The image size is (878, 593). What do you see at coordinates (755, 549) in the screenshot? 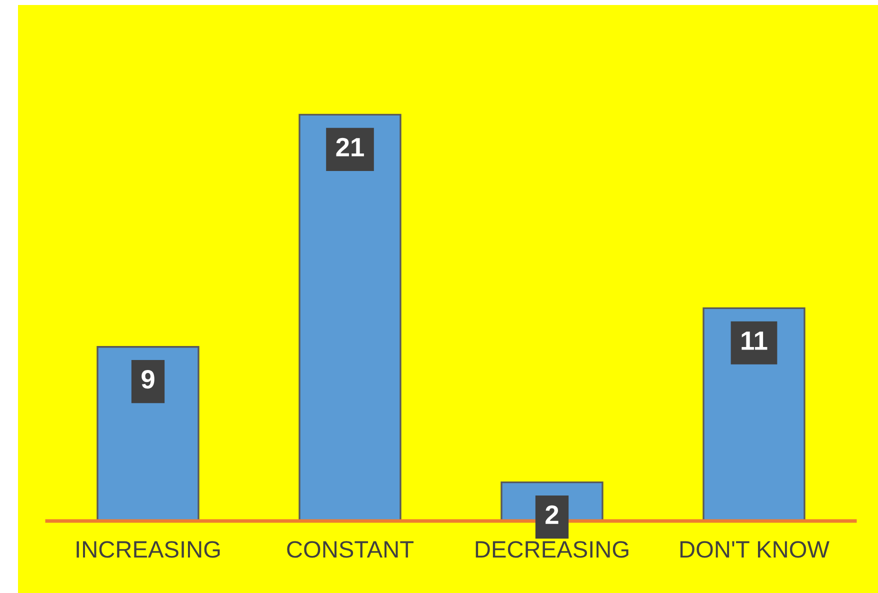
I see `x-tick-label: DON'T KNOW` at bounding box center [755, 549].